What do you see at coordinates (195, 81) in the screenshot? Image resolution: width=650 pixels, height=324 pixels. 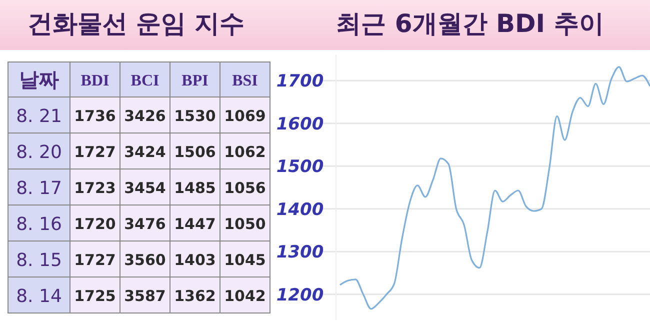 I see `x-tick-label: BPI` at bounding box center [195, 81].